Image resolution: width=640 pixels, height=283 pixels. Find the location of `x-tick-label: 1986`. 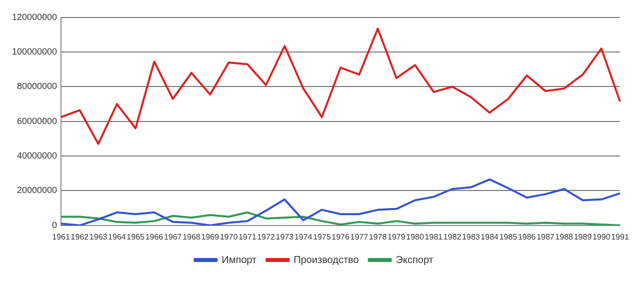

x-tick-label: 1986 is located at coordinates (527, 237).